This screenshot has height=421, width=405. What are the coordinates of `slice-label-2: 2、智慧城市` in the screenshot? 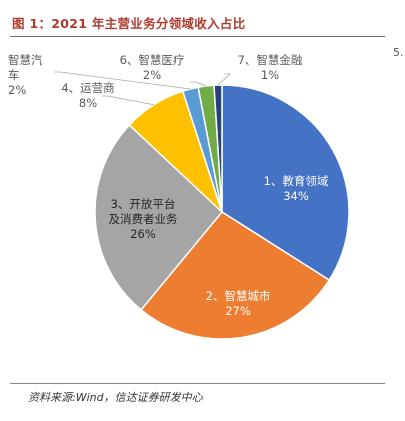 It's located at (238, 296).